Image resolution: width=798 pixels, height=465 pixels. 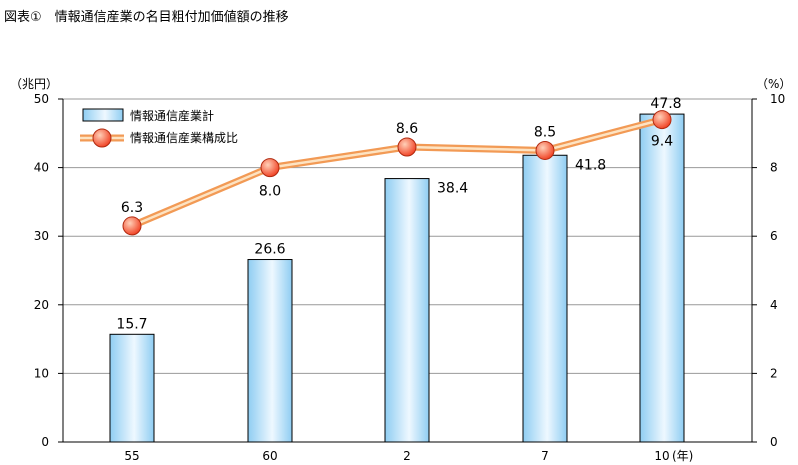 I want to click on right-tick-label: 10, so click(x=777, y=99).